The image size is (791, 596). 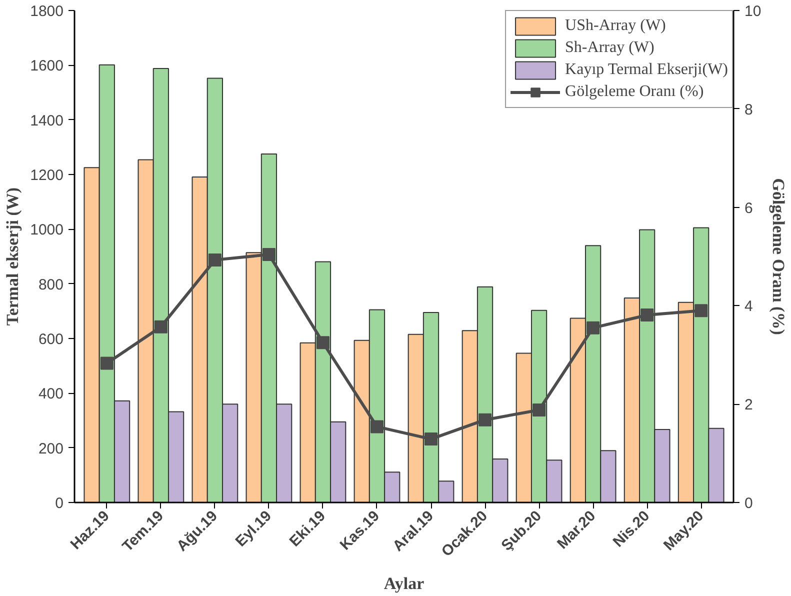 I want to click on y-tick-label: 1800, so click(x=47, y=11).